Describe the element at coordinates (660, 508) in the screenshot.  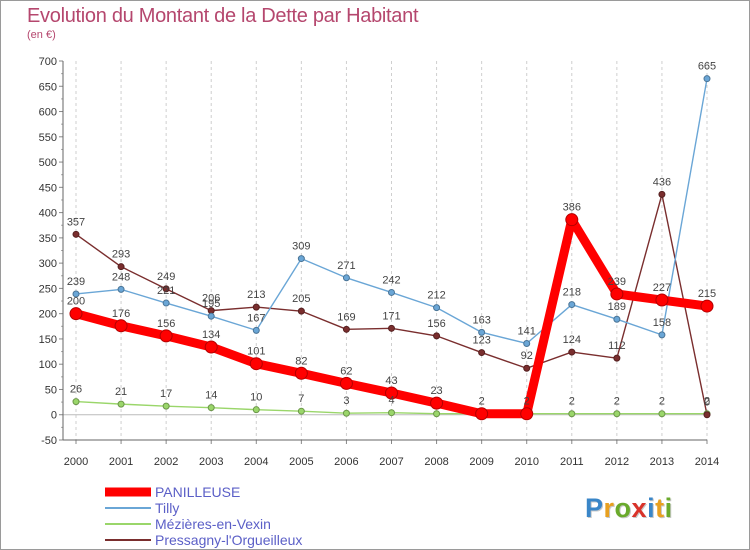
I see `logo-letter: t` at that location.